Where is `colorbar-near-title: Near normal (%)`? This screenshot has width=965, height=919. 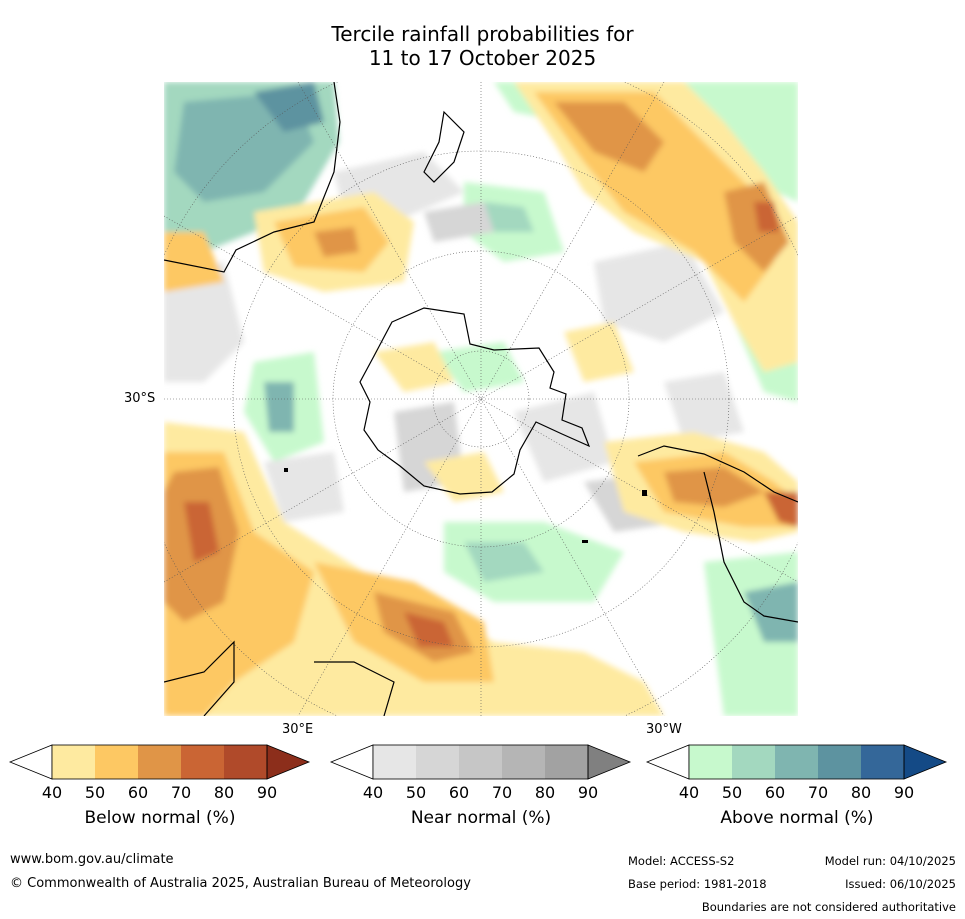
colorbar-near-title: Near normal (%) is located at coordinates (481, 818).